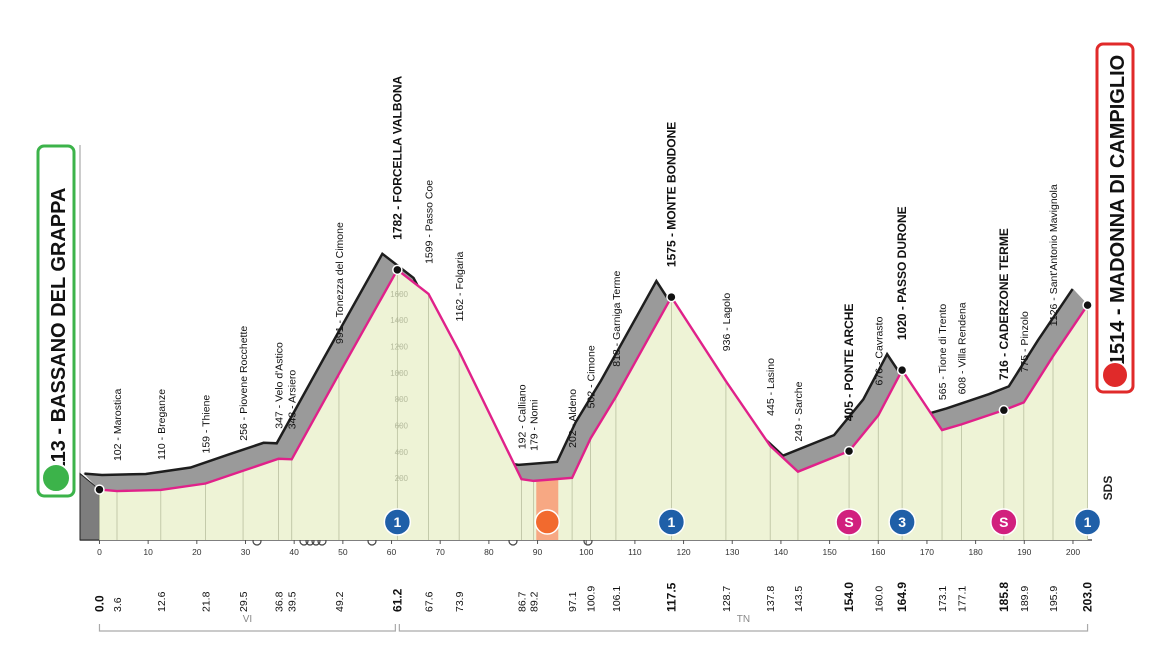 This screenshot has height=670, width=1170. I want to click on km-label: 3.6, so click(118, 604).